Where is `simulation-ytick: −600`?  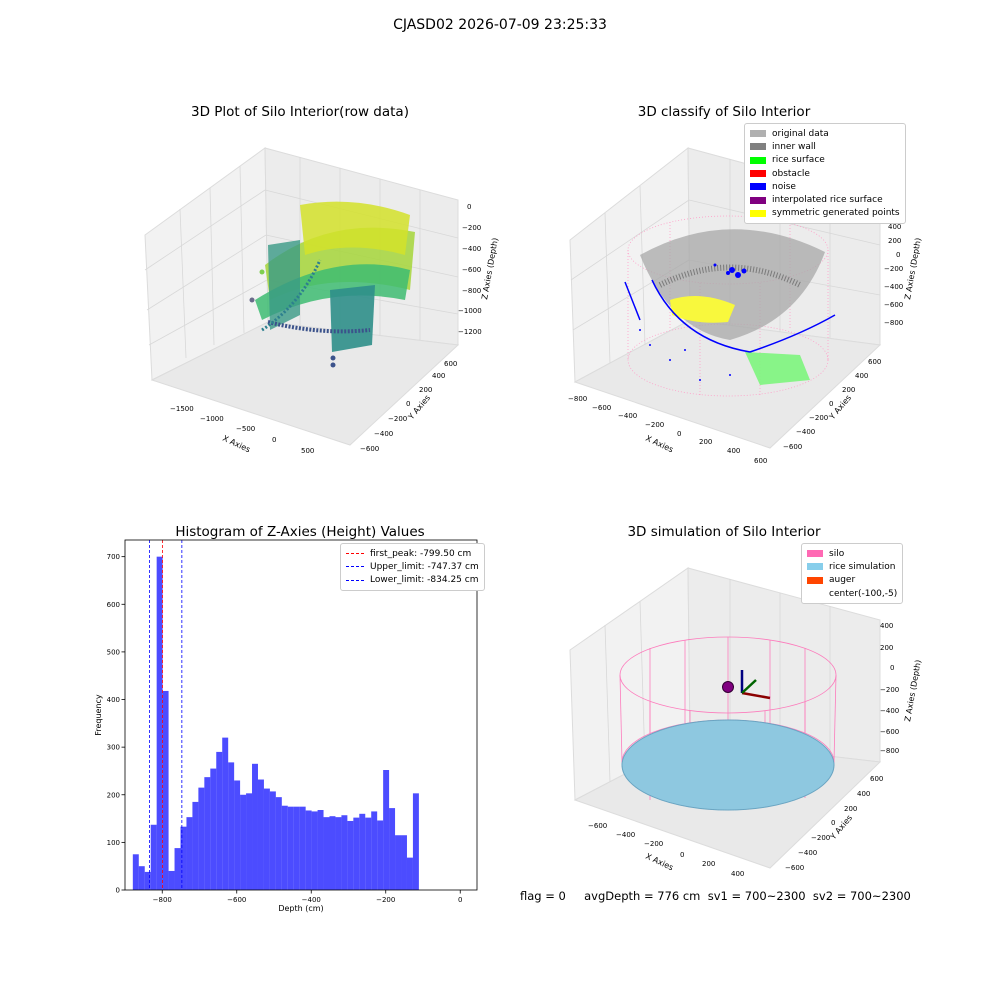
simulation-ytick: −600 is located at coordinates (794, 868).